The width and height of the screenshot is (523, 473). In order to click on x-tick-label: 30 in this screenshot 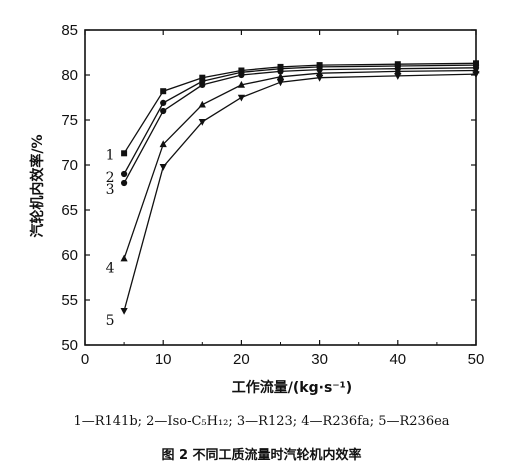, I will do `click(319, 359)`.